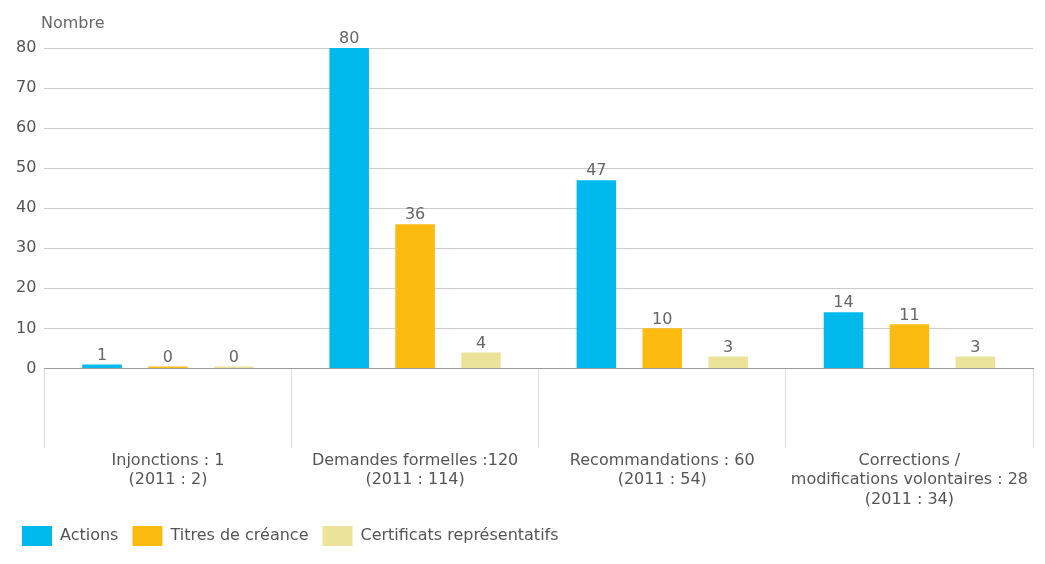  Describe the element at coordinates (26, 127) in the screenshot. I see `y-tick-label: 60` at that location.